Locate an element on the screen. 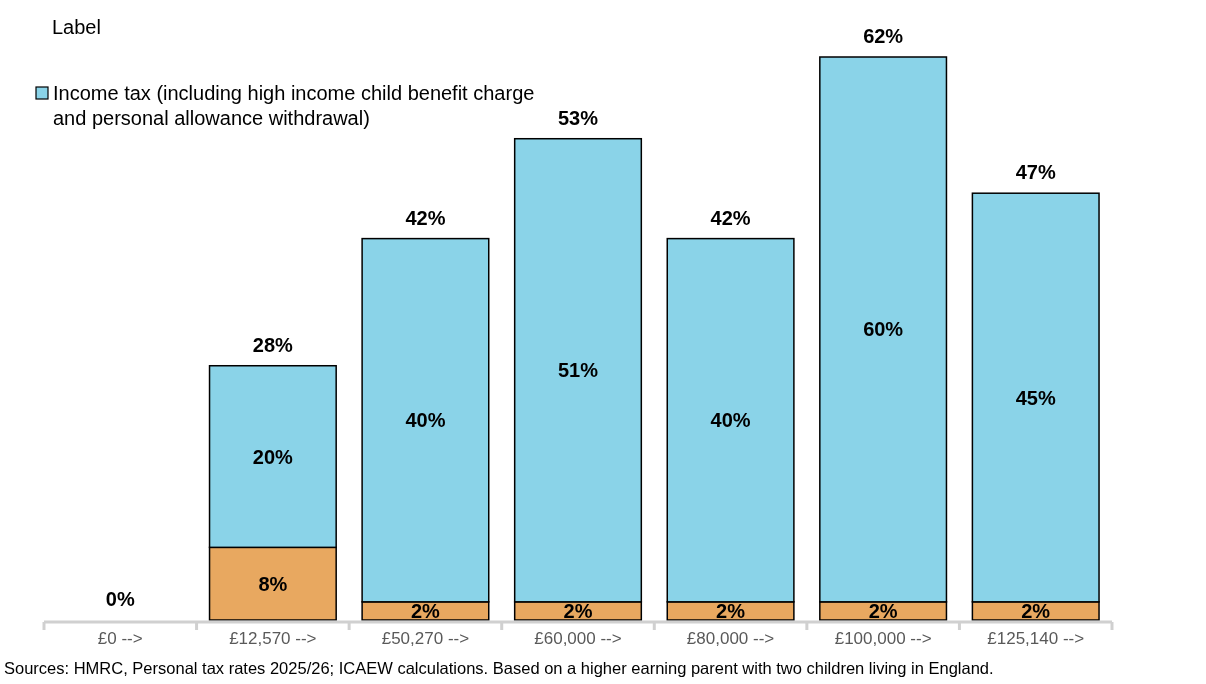  x-tick-label: £50,270 --> is located at coordinates (425, 638).